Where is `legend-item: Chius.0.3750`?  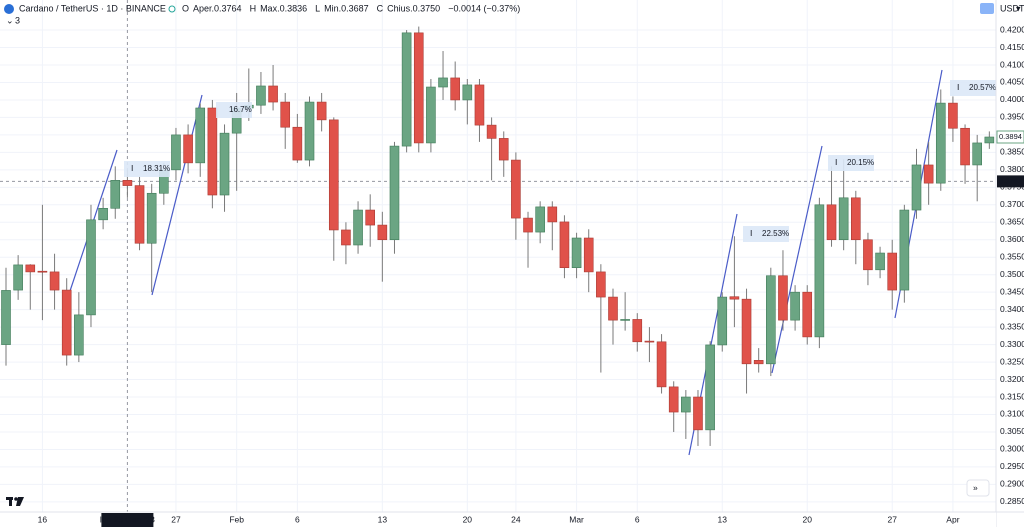
legend-item: Chius.0.3750 is located at coordinates (413, 8).